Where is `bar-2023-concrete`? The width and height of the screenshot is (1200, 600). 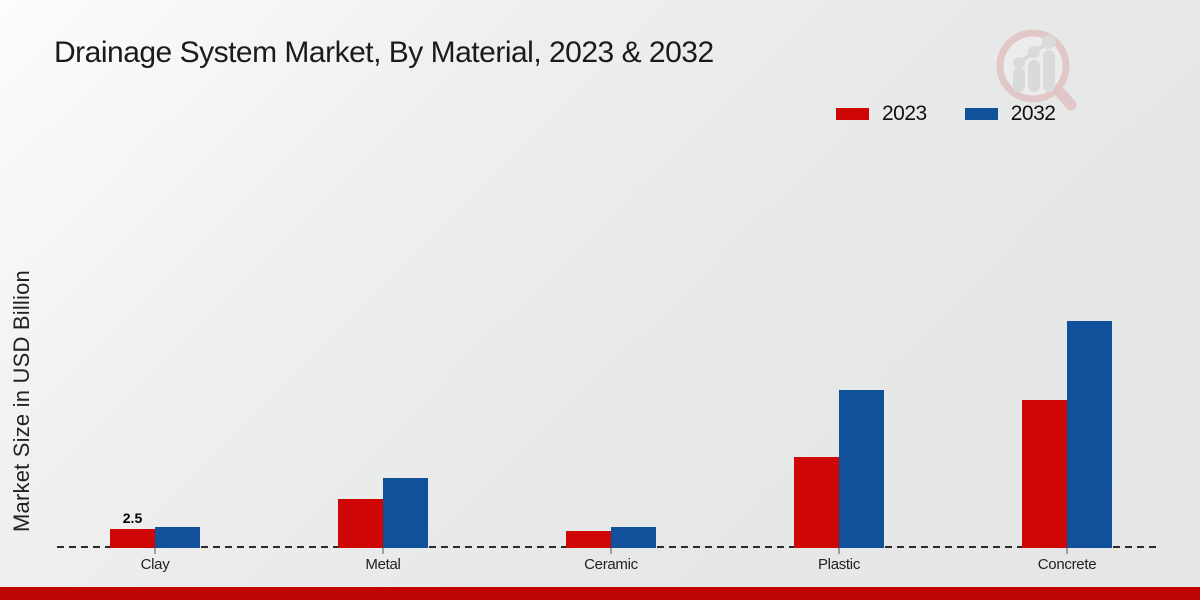
bar-2023-concrete is located at coordinates (1044, 474).